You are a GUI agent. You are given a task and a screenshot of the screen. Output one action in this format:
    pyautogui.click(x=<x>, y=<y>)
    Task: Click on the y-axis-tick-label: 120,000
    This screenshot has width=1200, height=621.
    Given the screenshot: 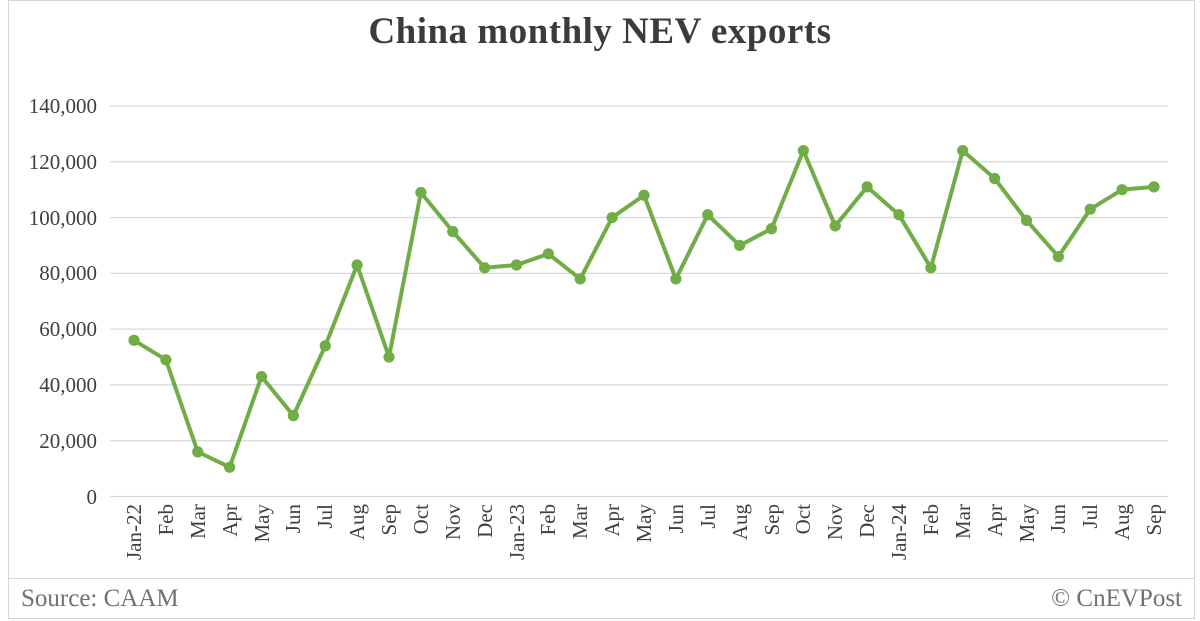 What is the action you would take?
    pyautogui.click(x=62, y=161)
    